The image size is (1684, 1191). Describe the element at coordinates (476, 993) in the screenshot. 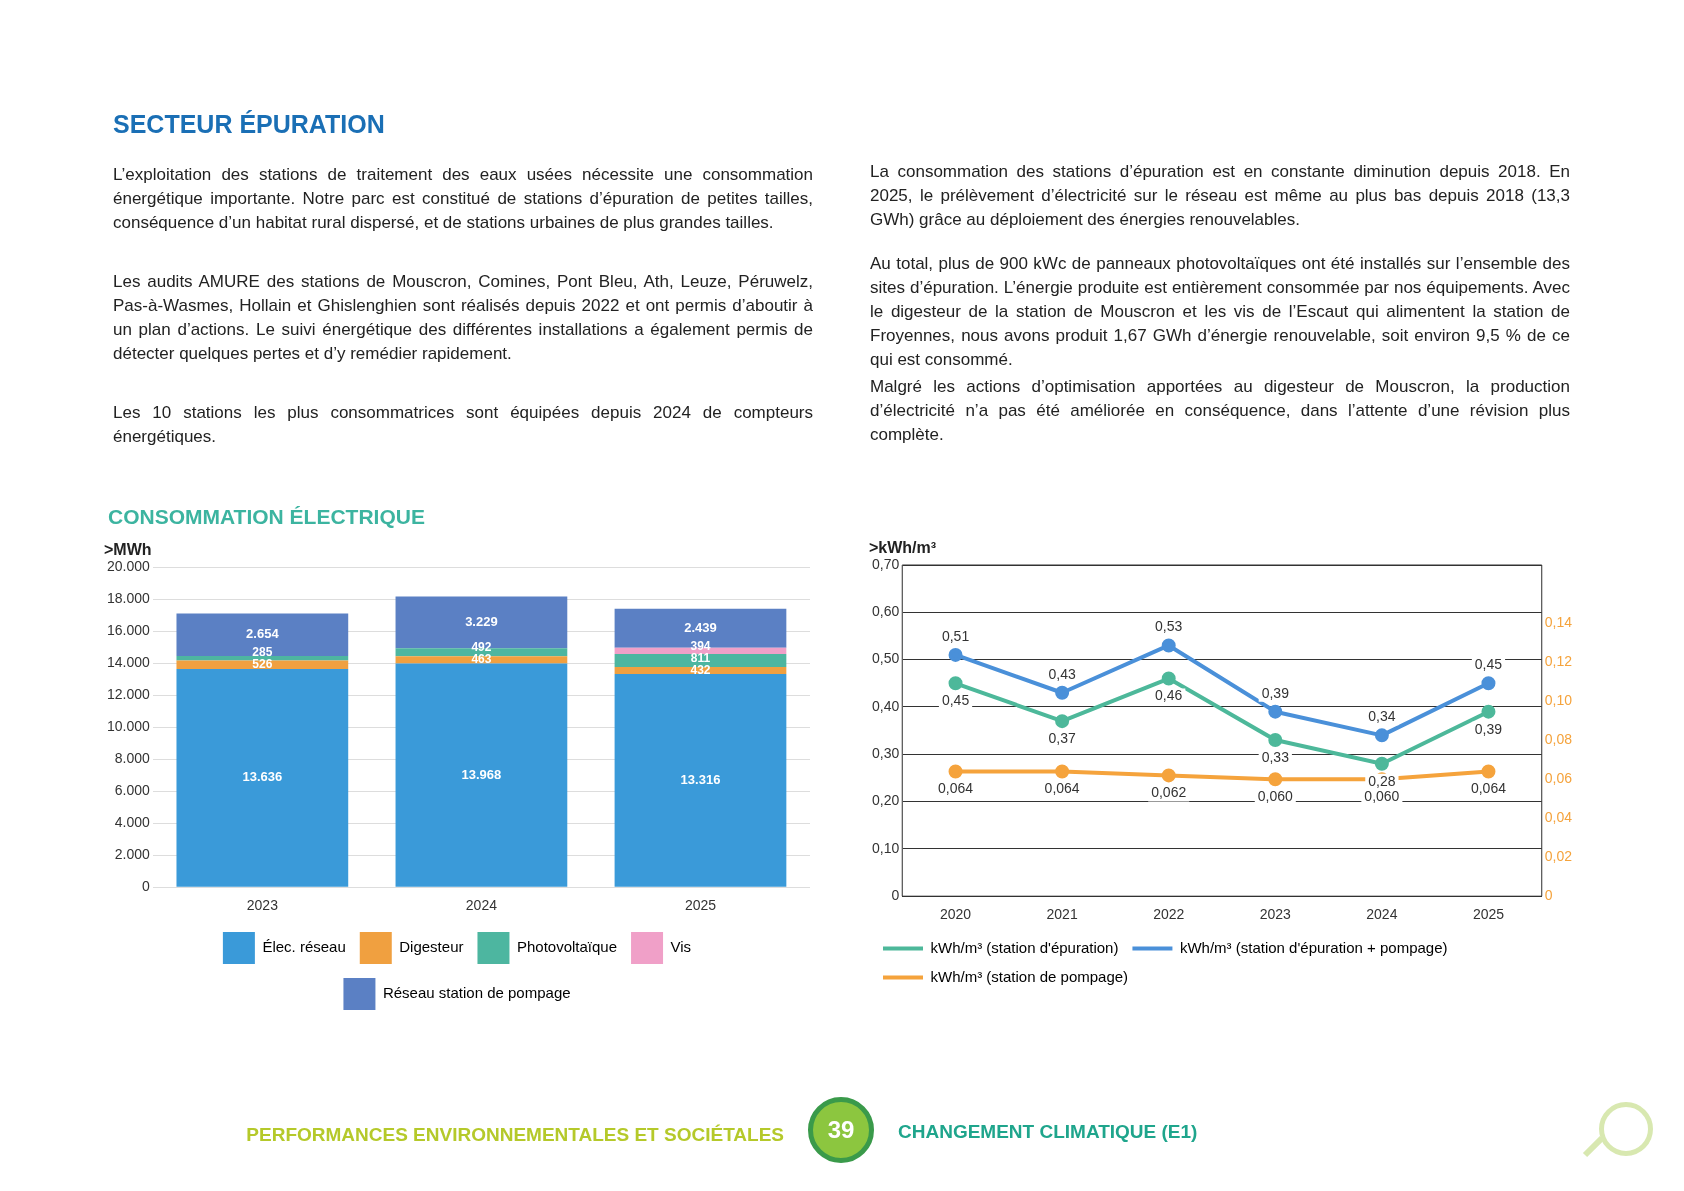

I see `legend-label: Réseau station de pompage` at that location.